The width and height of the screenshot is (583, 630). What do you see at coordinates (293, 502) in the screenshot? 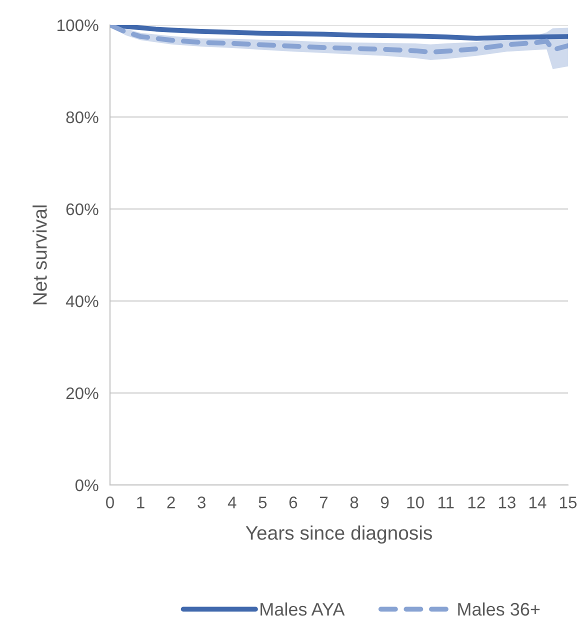
I see `x-tick-label: 6` at bounding box center [293, 502].